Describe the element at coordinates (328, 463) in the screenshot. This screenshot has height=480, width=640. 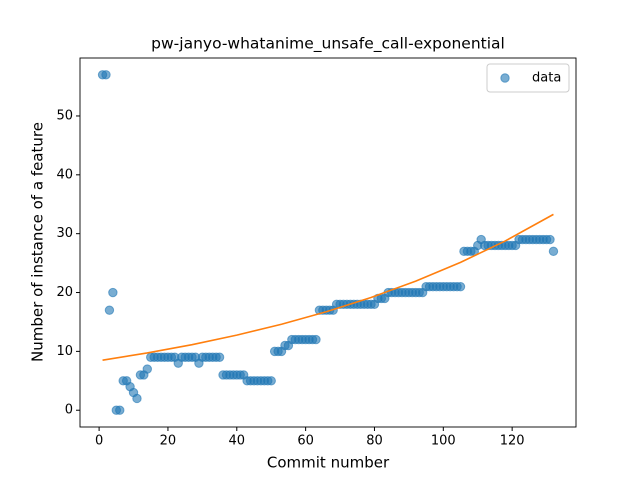
I see `x-axis-label: Commit number` at that location.